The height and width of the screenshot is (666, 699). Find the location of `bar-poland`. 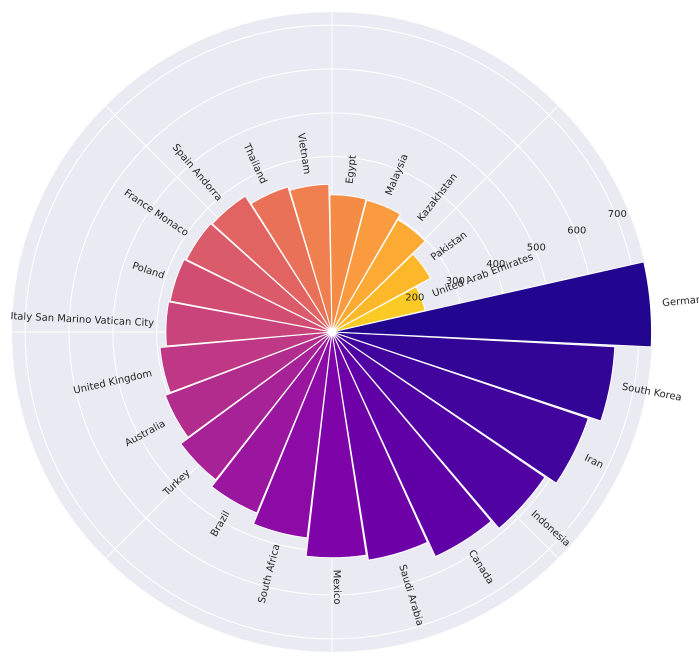

bar-poland is located at coordinates (251, 295).